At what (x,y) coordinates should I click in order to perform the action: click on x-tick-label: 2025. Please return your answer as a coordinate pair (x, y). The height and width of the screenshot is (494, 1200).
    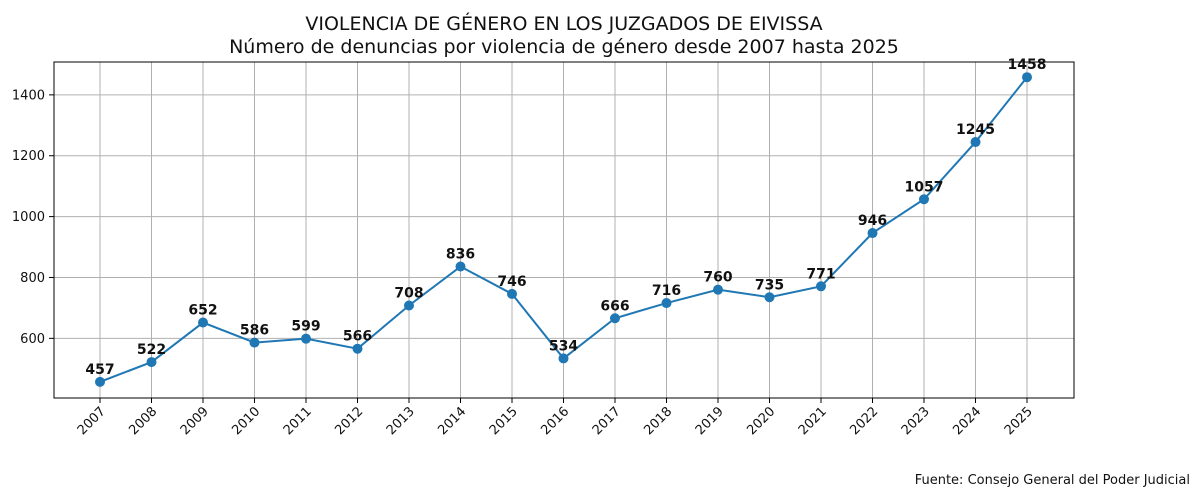
    Looking at the image, I should click on (1019, 421).